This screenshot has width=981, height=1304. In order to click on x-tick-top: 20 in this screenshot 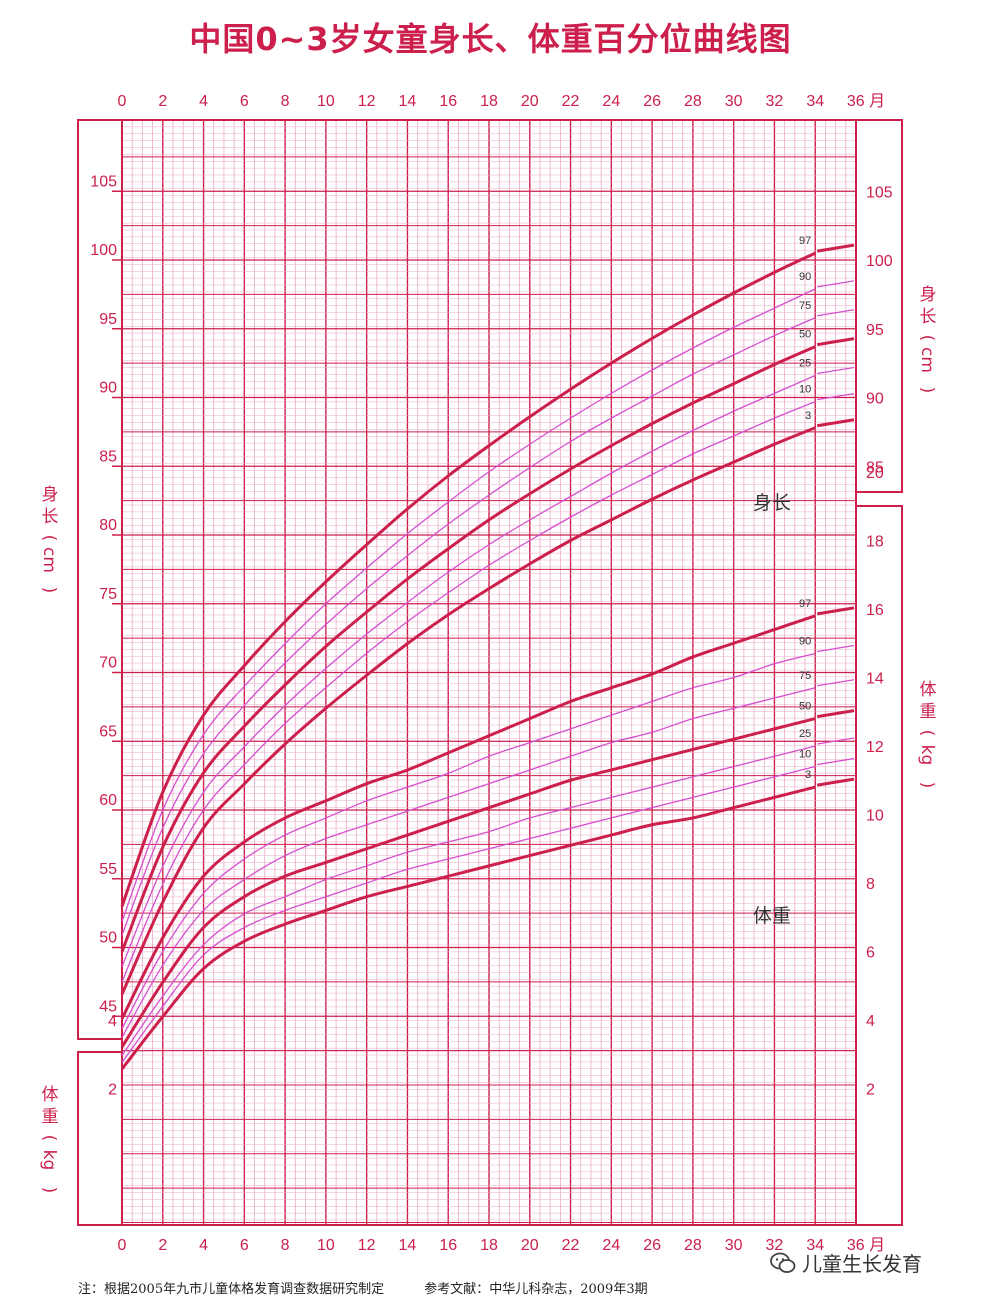, I will do `click(530, 101)`.